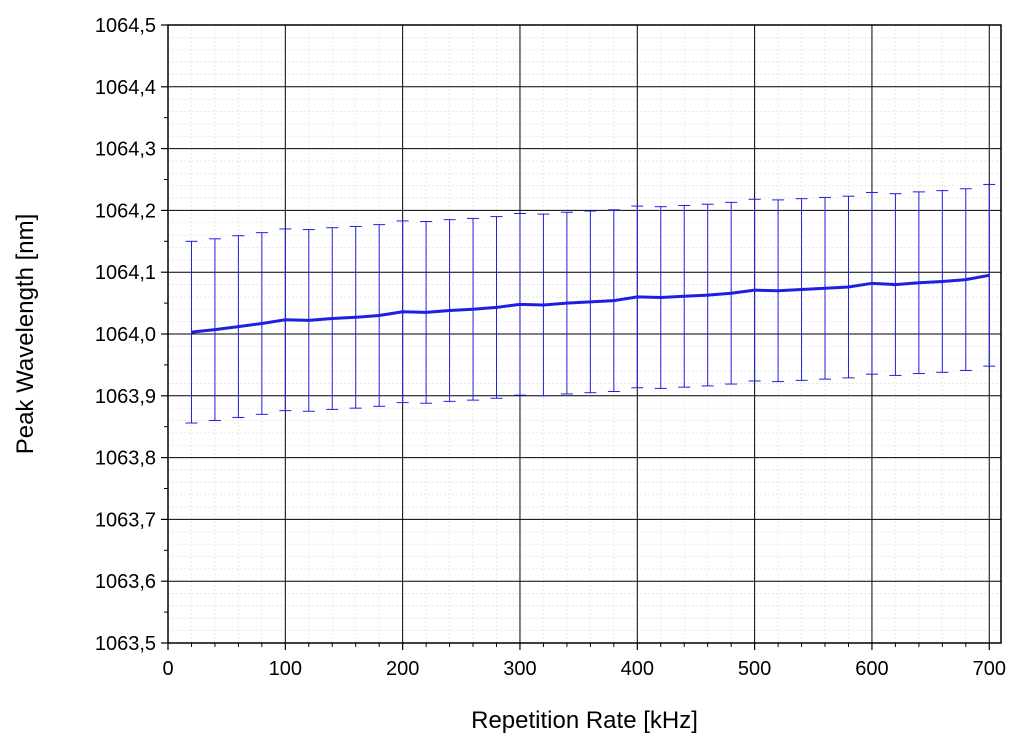 The image size is (1011, 743). What do you see at coordinates (584, 720) in the screenshot?
I see `x-axis-label: Repetition Rate [kHz]` at bounding box center [584, 720].